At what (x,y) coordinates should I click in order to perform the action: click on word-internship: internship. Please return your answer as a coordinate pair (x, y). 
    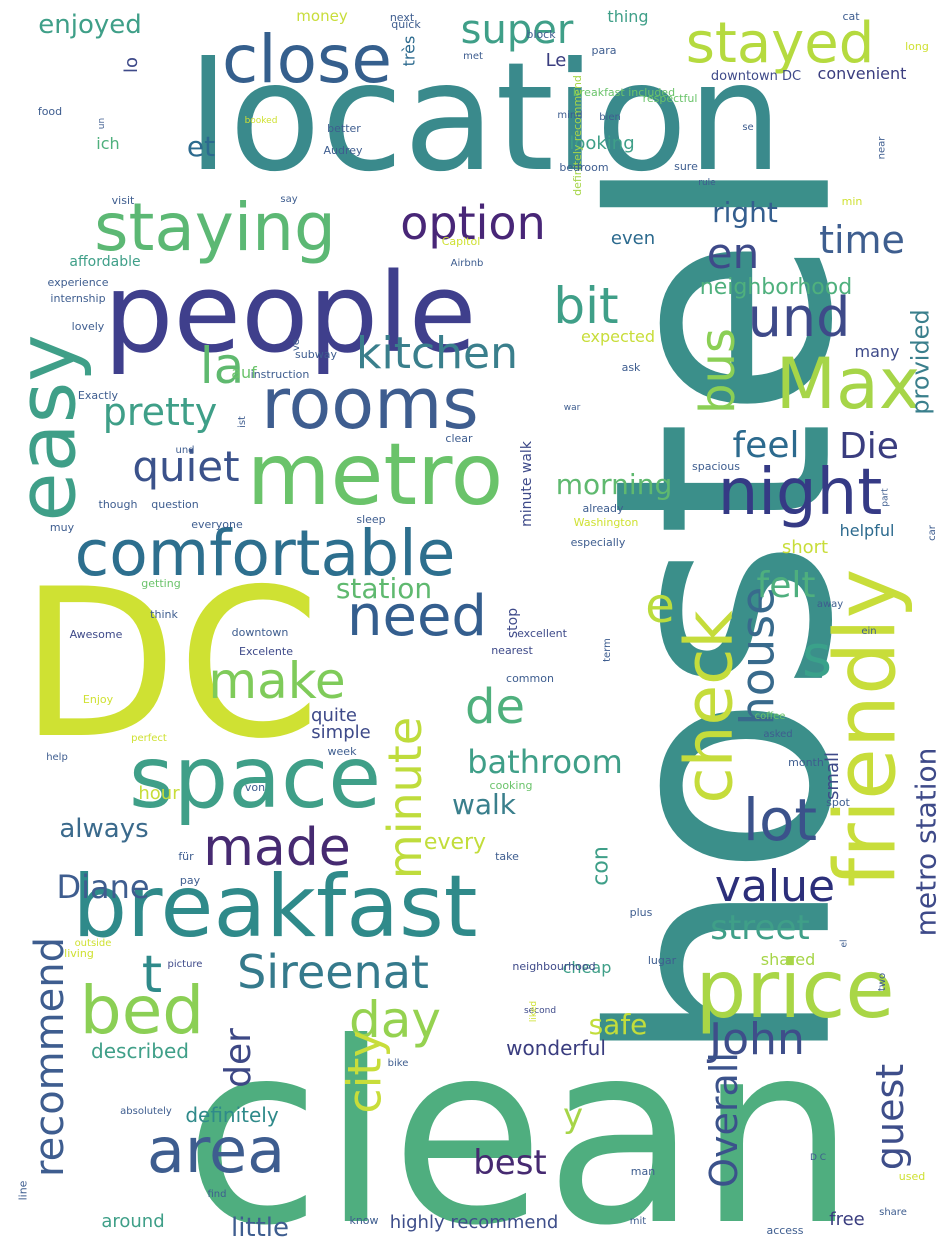
    Looking at the image, I should click on (78, 298).